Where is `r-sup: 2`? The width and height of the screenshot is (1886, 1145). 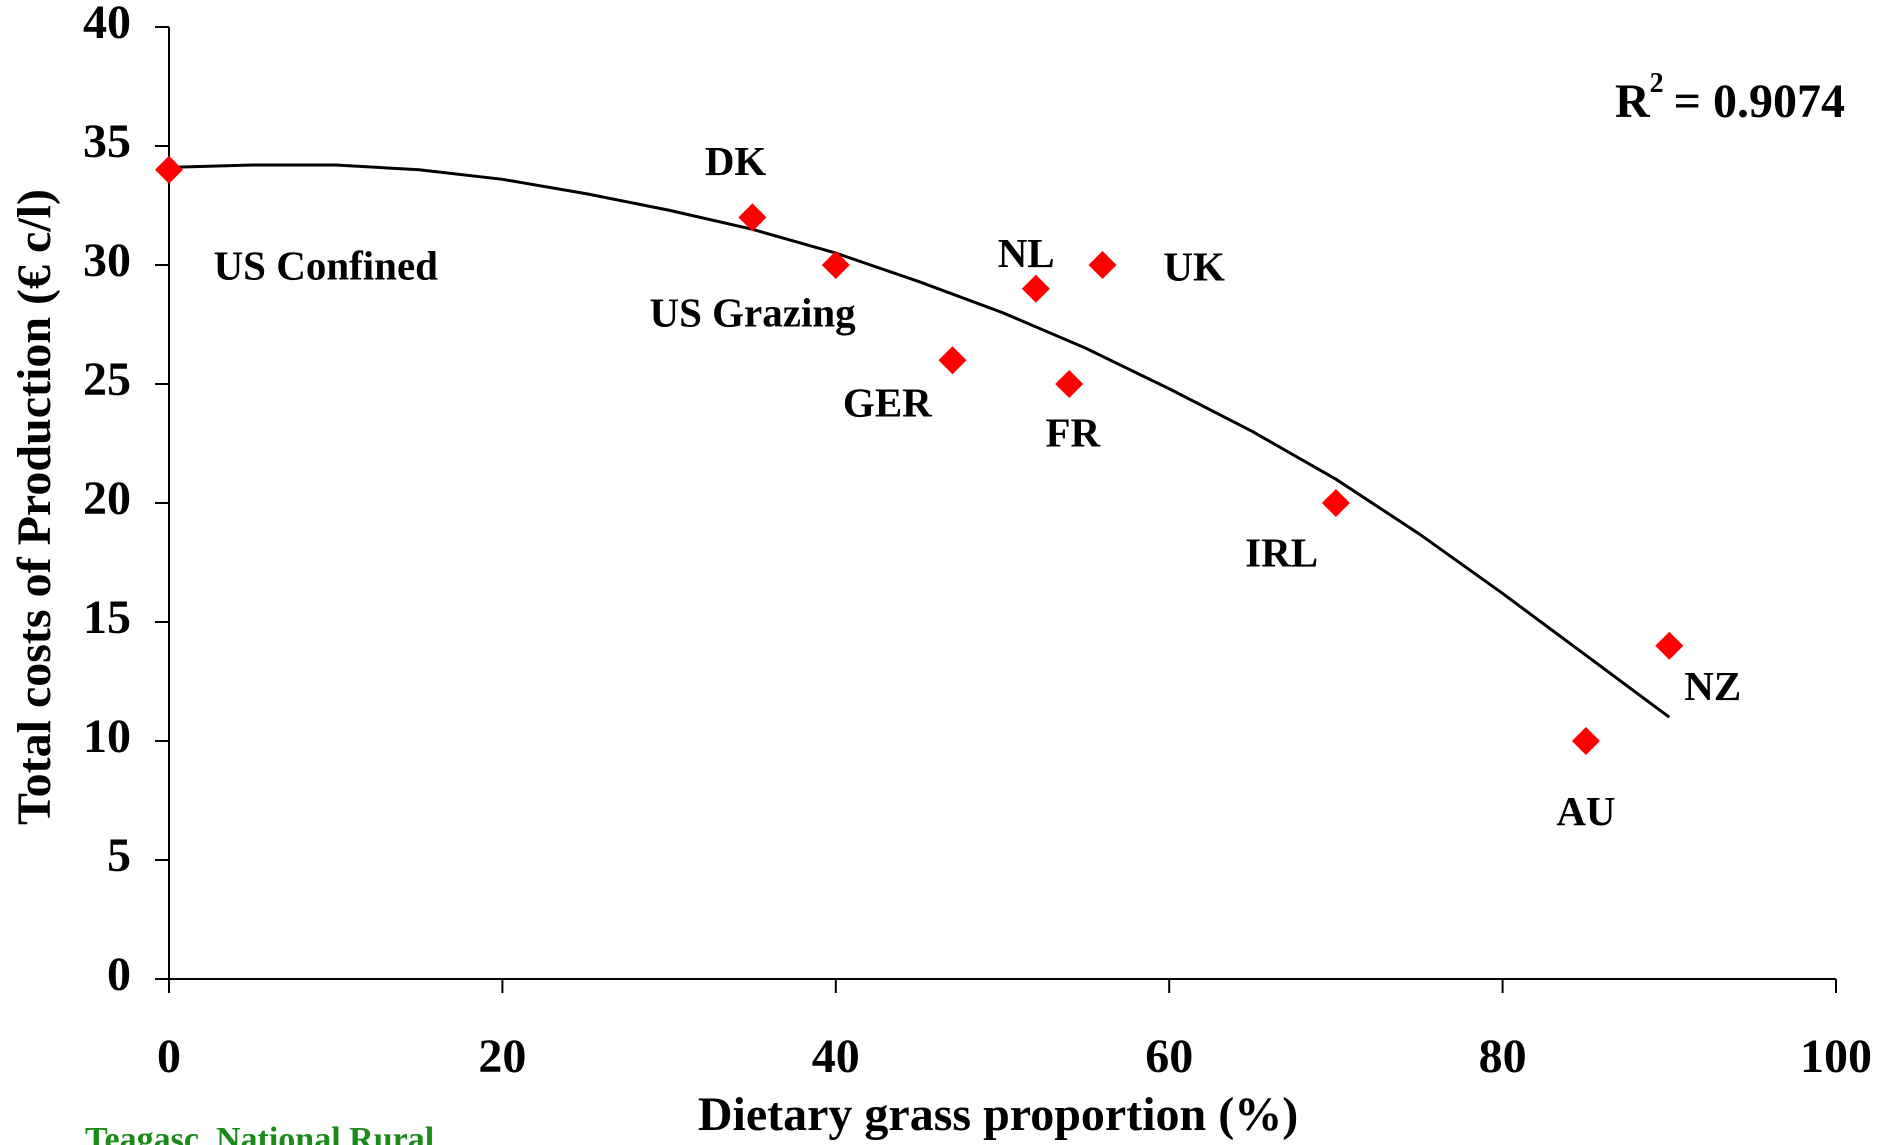
r-sup: 2 is located at coordinates (1657, 83).